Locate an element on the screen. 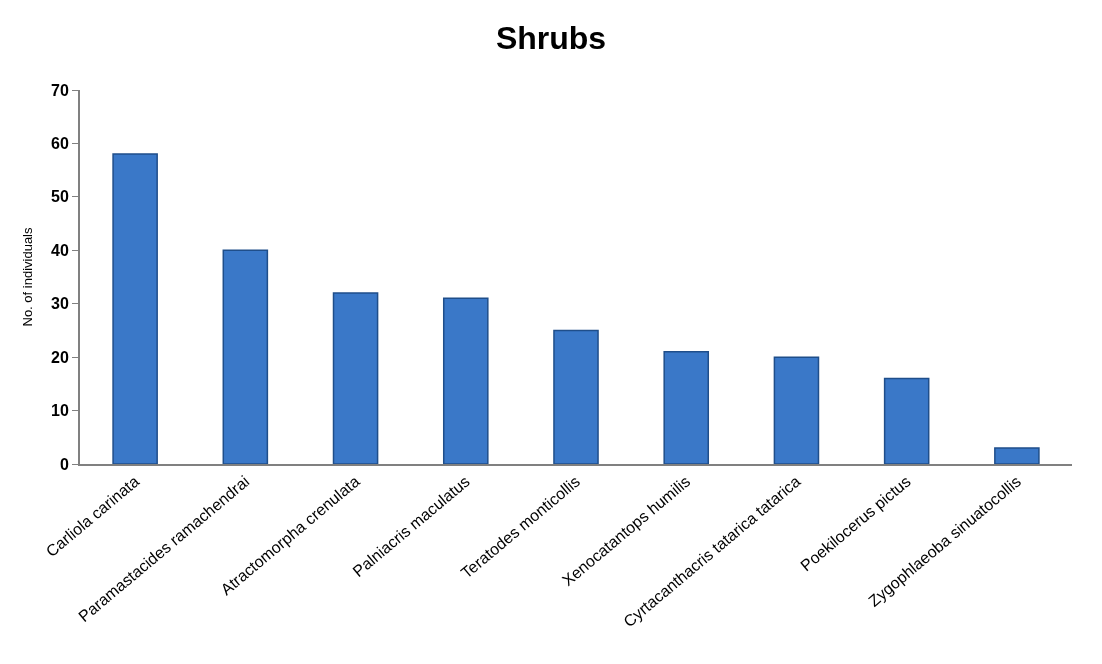 This screenshot has width=1102, height=664. y-tick-label: 40 is located at coordinates (60, 250).